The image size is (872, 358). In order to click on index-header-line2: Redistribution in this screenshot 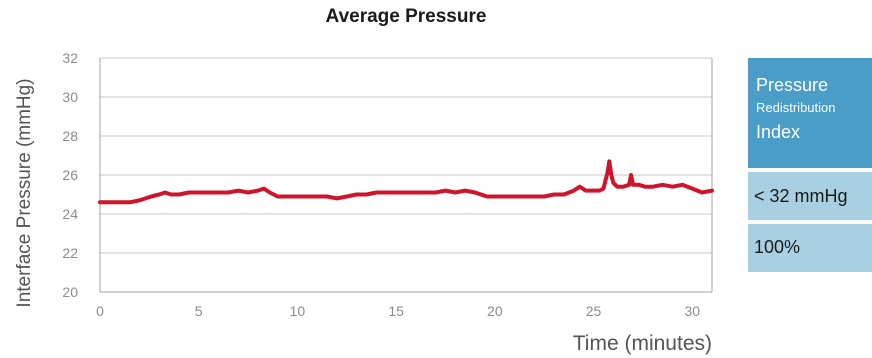, I will do `click(796, 107)`.